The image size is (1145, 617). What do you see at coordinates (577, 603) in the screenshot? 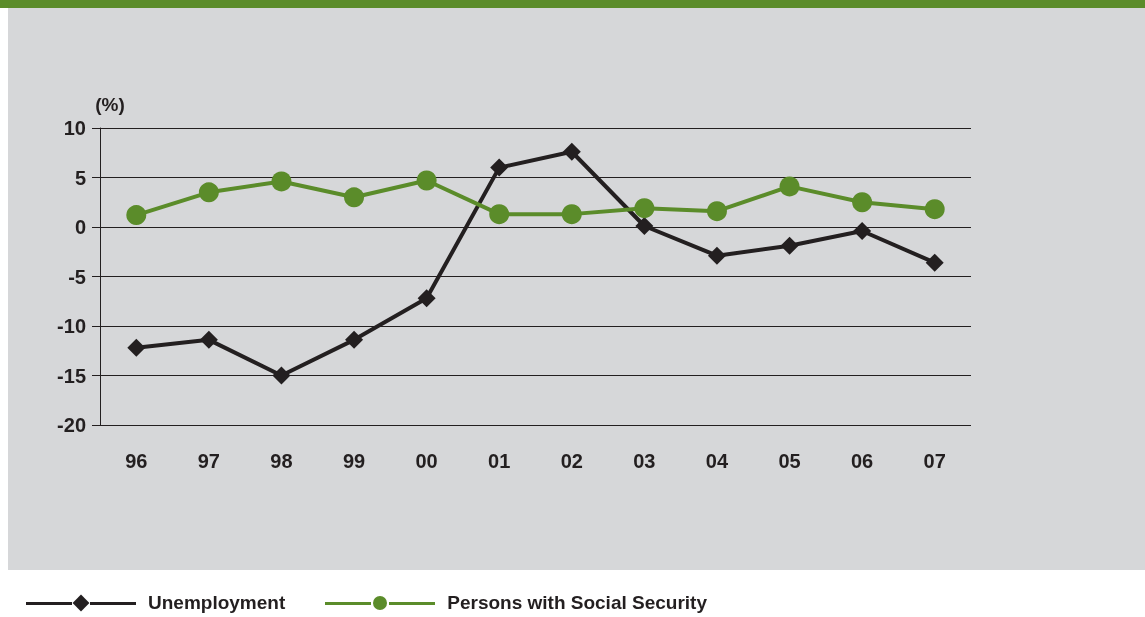
I see `legend-label: Persons with Social Security` at bounding box center [577, 603].